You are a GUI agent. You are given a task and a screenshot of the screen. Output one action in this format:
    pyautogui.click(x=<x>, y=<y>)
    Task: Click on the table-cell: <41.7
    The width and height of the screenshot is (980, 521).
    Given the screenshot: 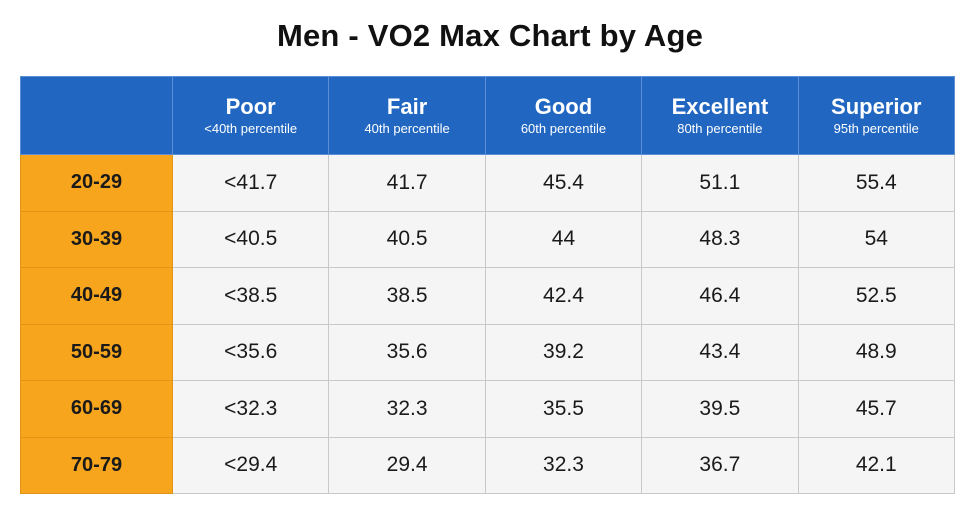 What is the action you would take?
    pyautogui.click(x=250, y=183)
    